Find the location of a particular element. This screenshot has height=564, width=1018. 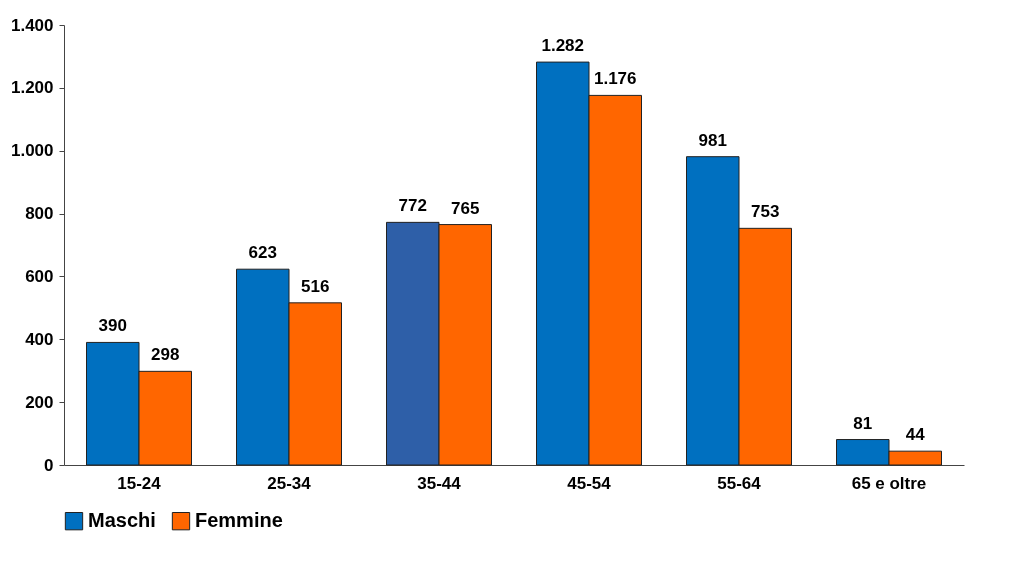

x-tick-label: 55-64 is located at coordinates (739, 483).